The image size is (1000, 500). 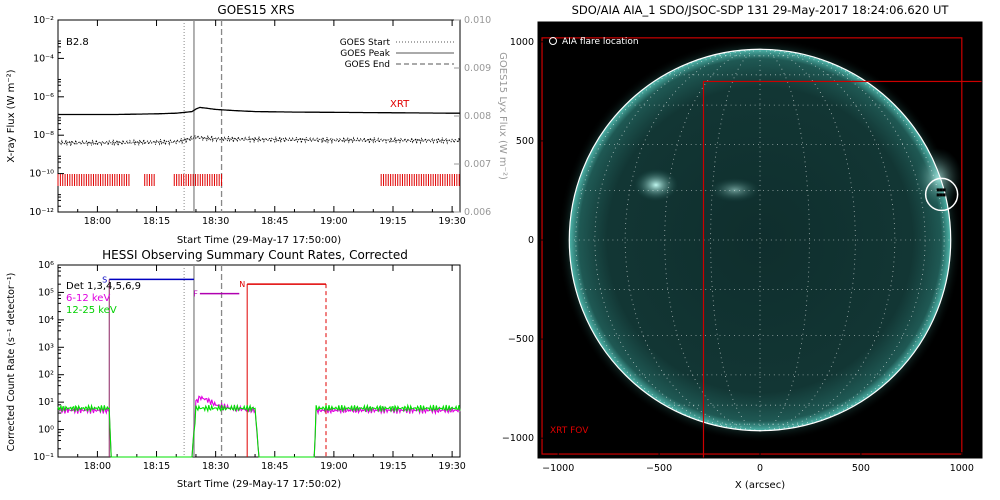 What do you see at coordinates (259, 484) in the screenshot?
I see `hessi-x-axis-label: Start Time (29-May-17 17:50:02)` at bounding box center [259, 484].